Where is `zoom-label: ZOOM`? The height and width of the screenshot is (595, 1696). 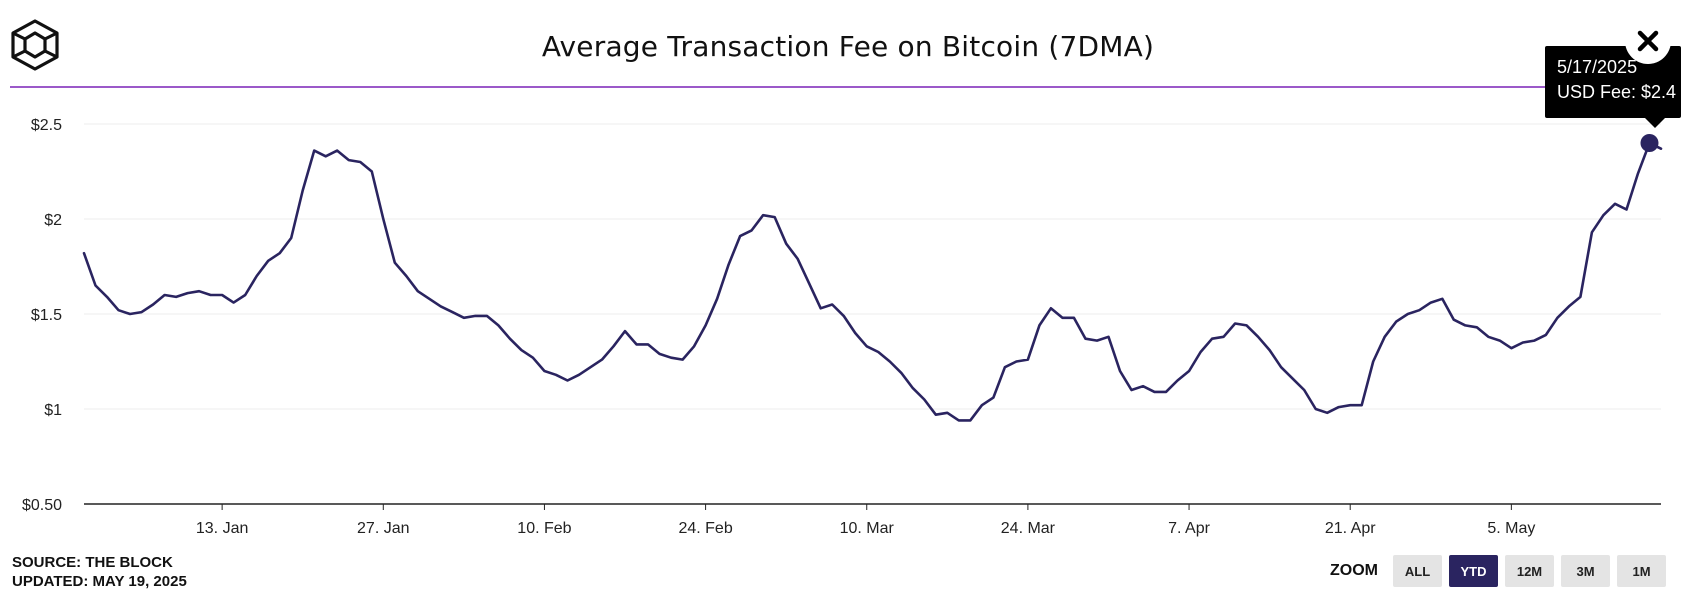 zoom-label: ZOOM is located at coordinates (1354, 570).